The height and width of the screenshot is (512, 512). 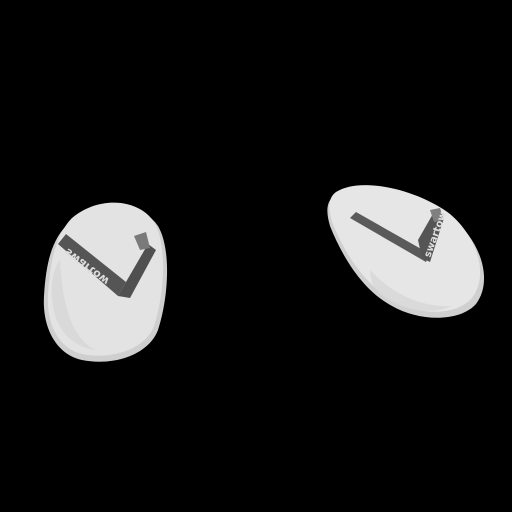 I want to click on right-strap-band, so click(x=431, y=237).